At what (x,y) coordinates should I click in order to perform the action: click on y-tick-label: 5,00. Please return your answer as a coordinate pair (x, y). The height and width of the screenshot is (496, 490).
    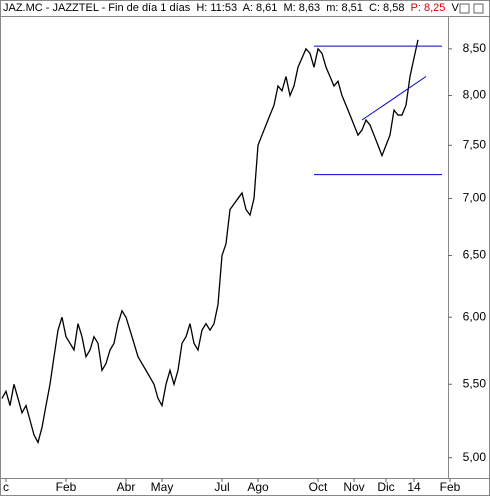
    Looking at the image, I should click on (475, 457).